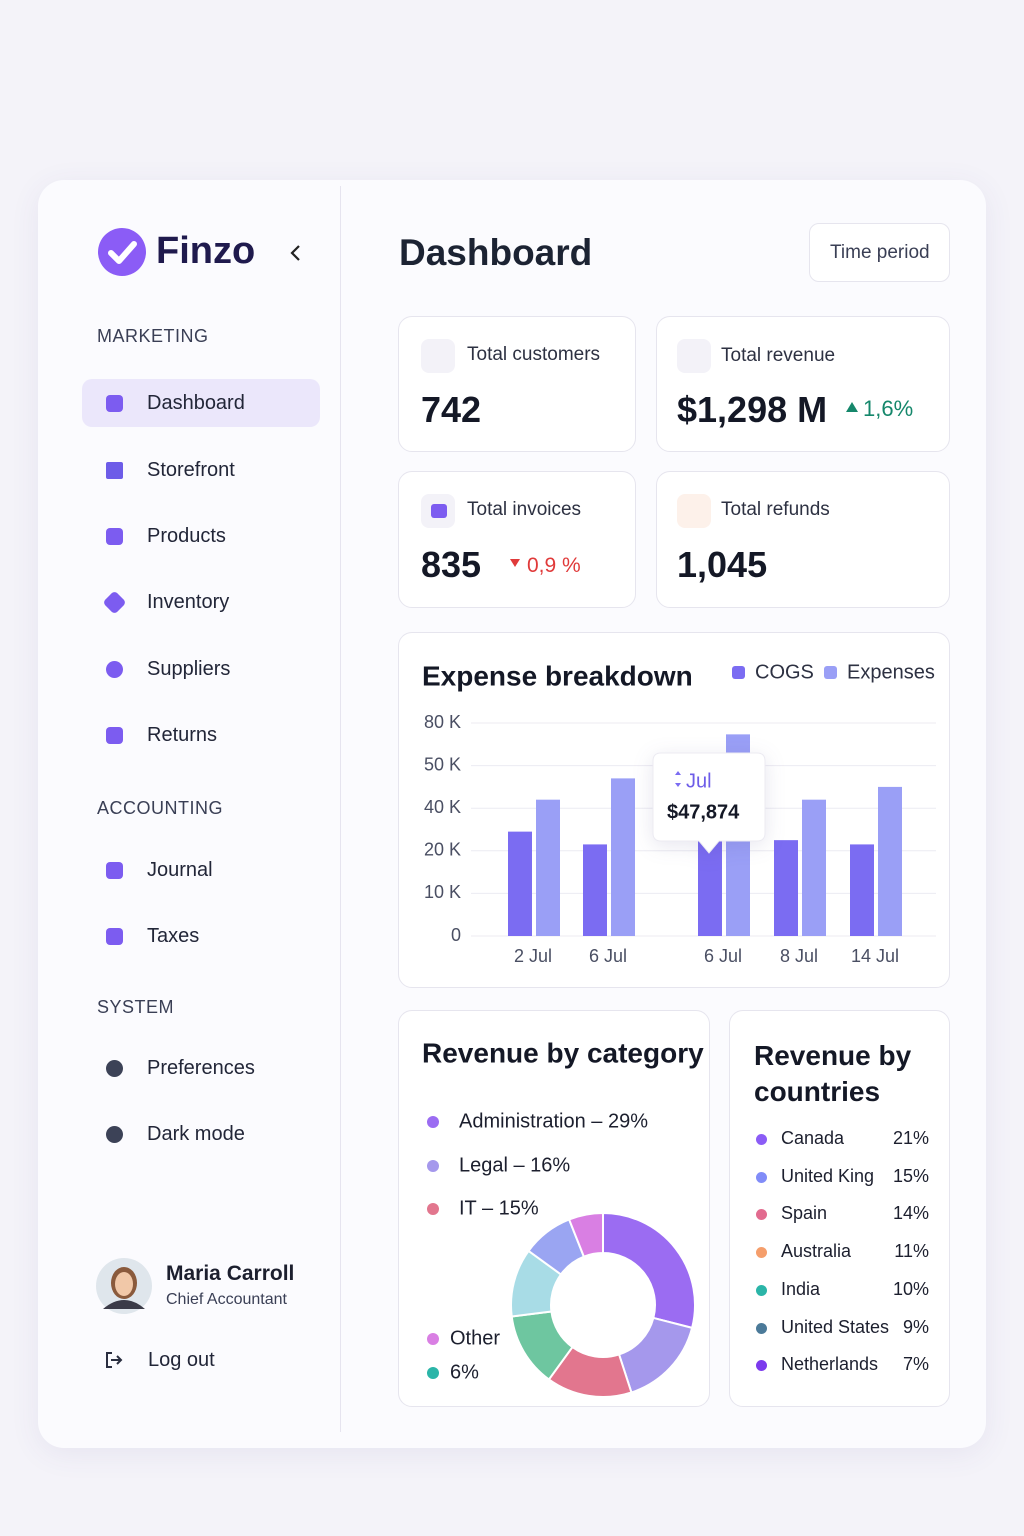  What do you see at coordinates (830, 672) in the screenshot?
I see `legend-swatch` at bounding box center [830, 672].